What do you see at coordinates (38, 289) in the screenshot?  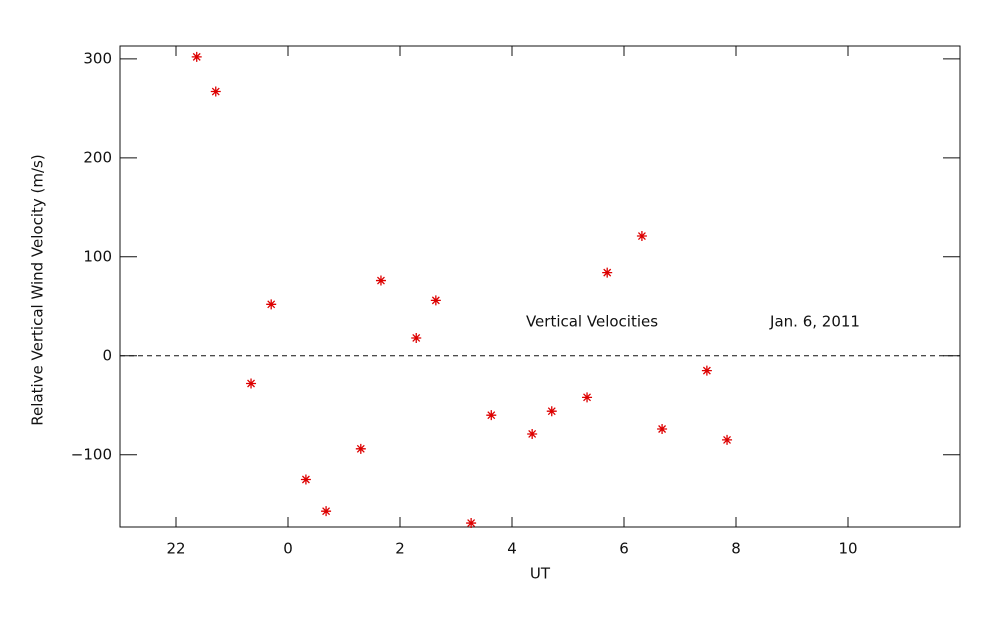 I see `y-axis-label: Relative Vertical Wind Velocity (m/s)` at bounding box center [38, 289].